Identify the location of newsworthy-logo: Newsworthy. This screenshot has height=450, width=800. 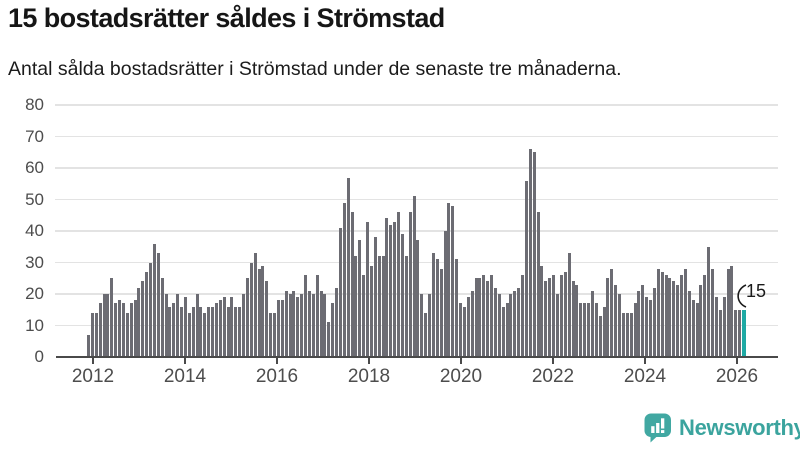
(721, 428).